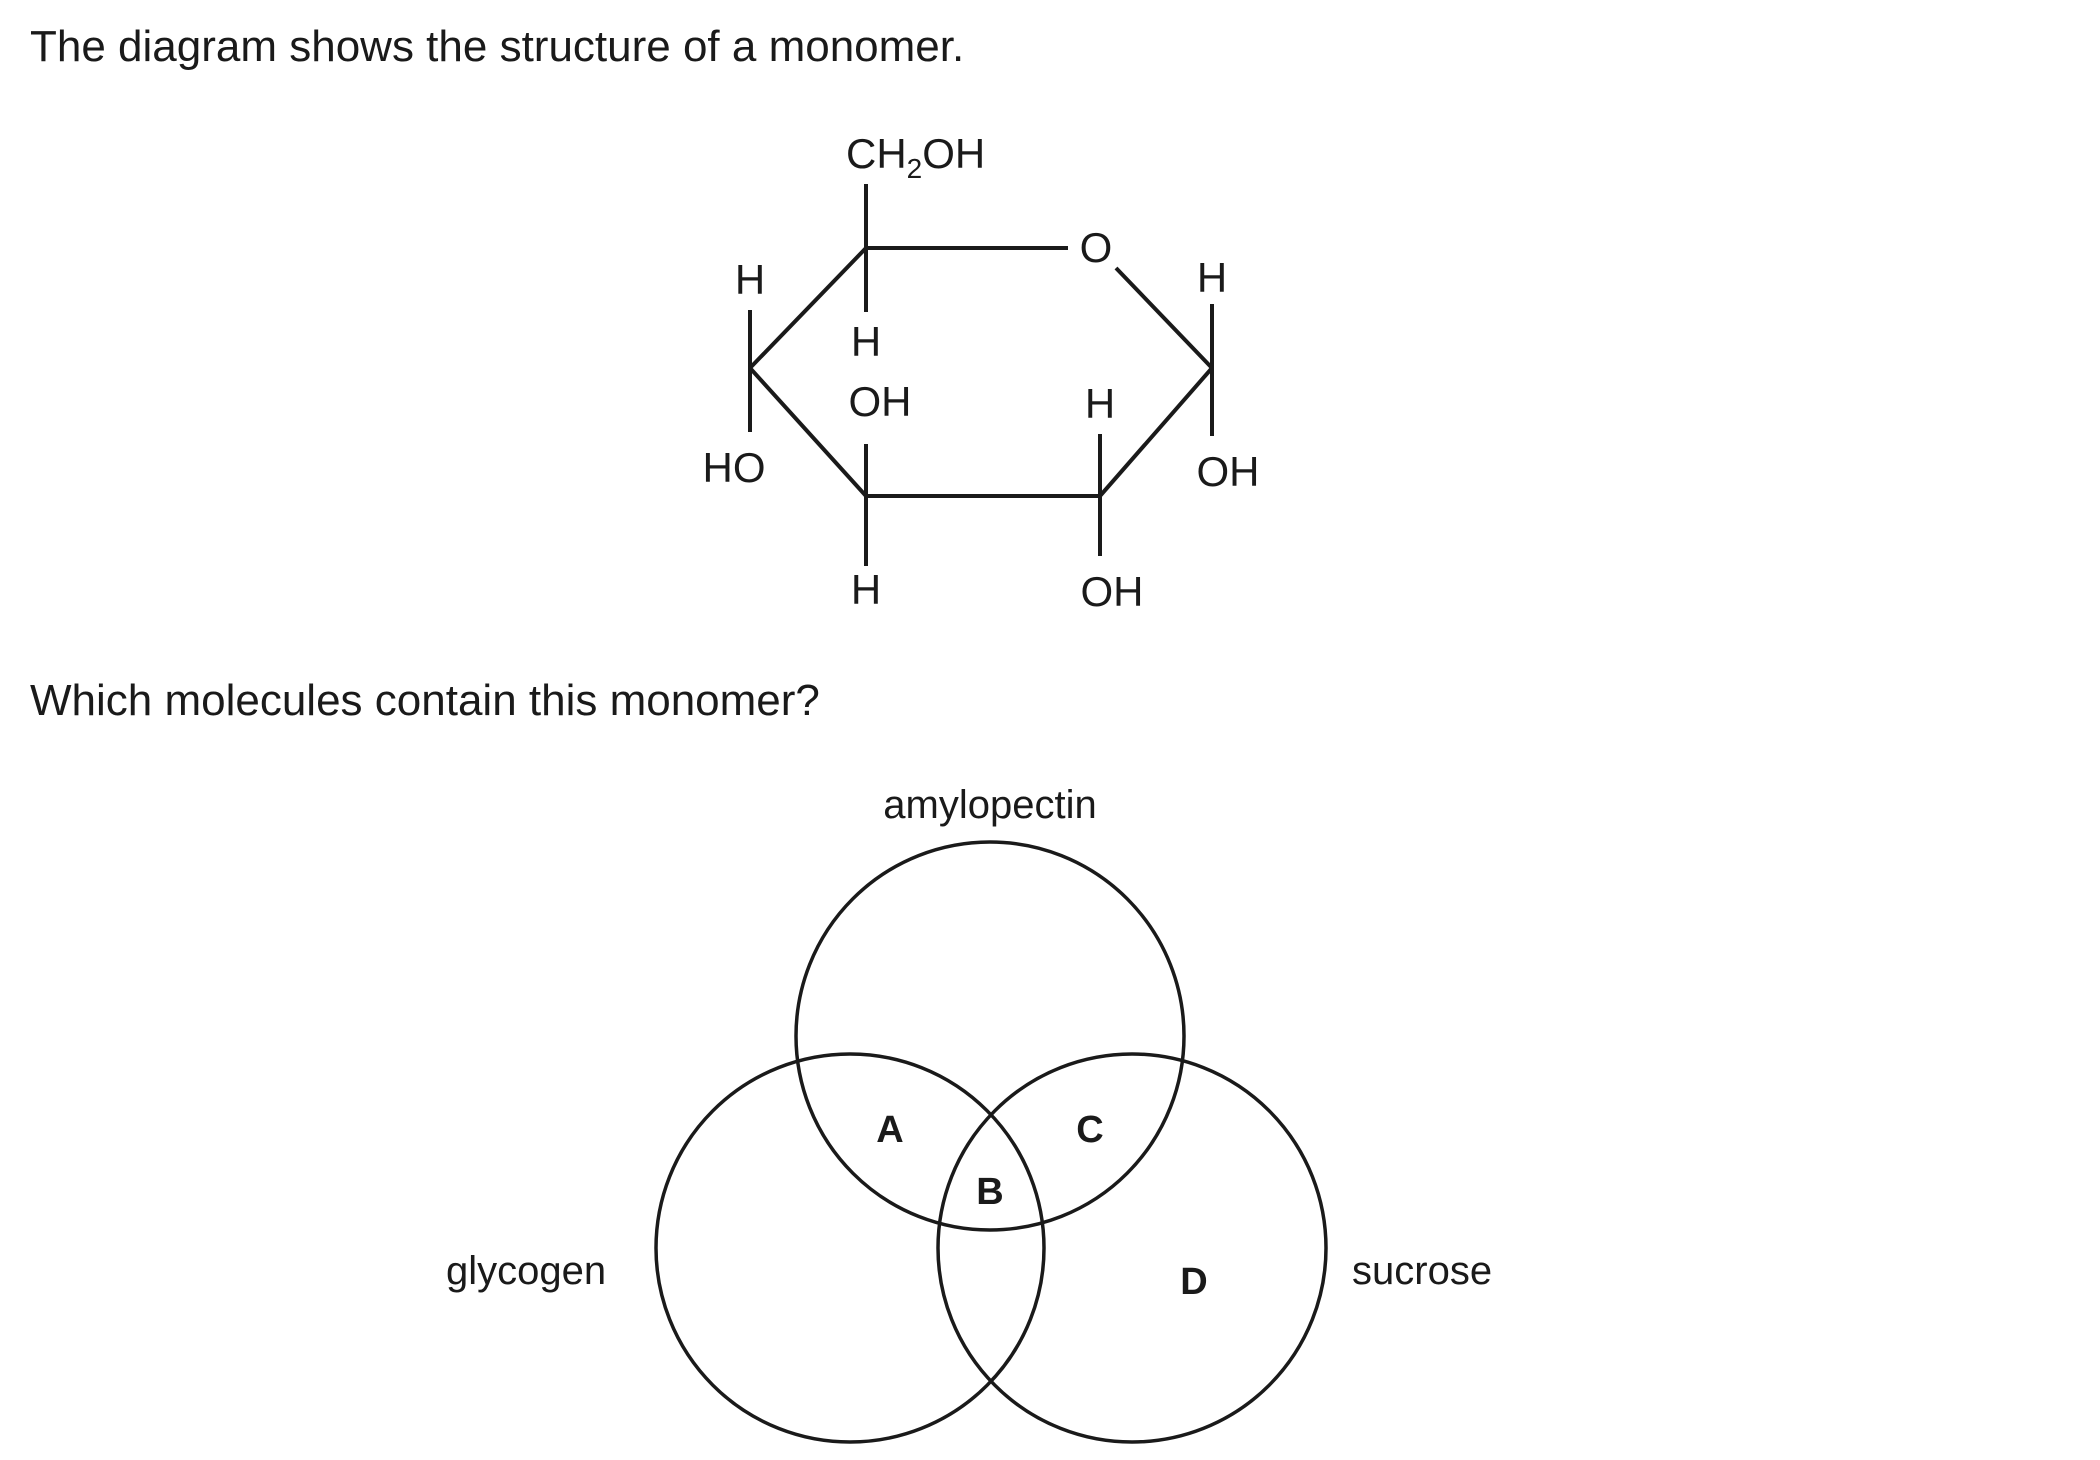  Describe the element at coordinates (1212, 277) in the screenshot. I see `c1-hydrogen-label: H` at that location.